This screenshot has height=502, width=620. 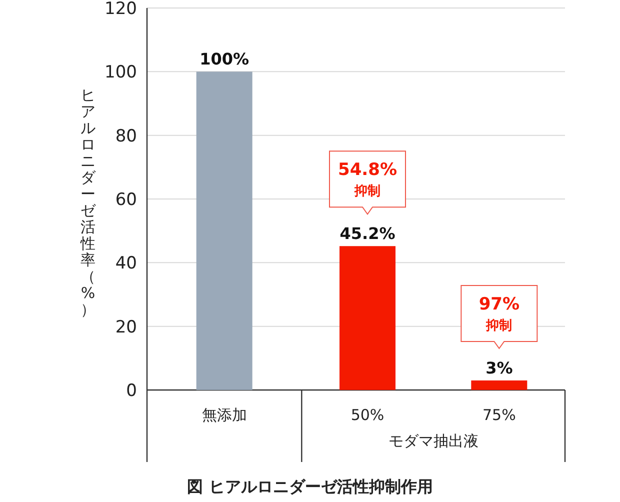 What do you see at coordinates (499, 314) in the screenshot?
I see `annotation: 97% 抑制` at bounding box center [499, 314].